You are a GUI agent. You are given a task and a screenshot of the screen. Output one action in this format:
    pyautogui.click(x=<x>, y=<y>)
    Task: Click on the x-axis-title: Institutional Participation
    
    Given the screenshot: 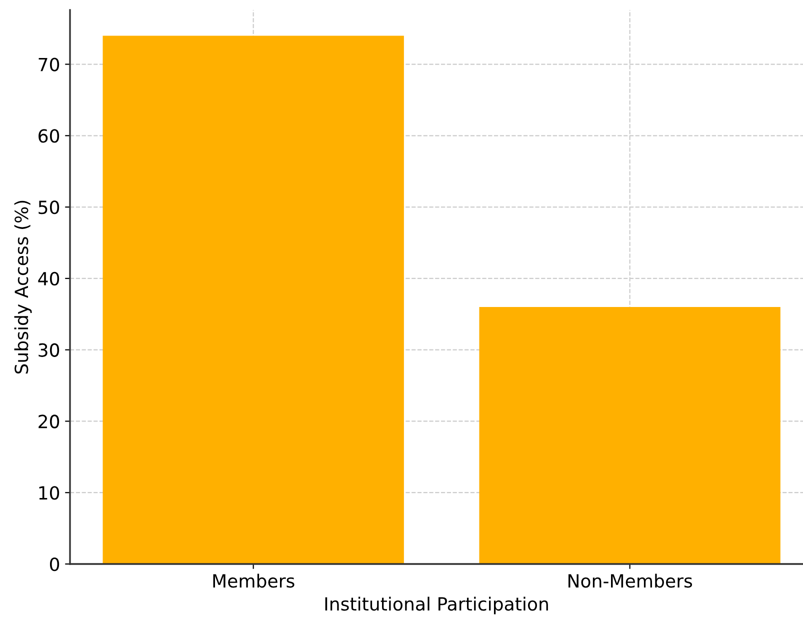 What is the action you would take?
    pyautogui.click(x=436, y=605)
    